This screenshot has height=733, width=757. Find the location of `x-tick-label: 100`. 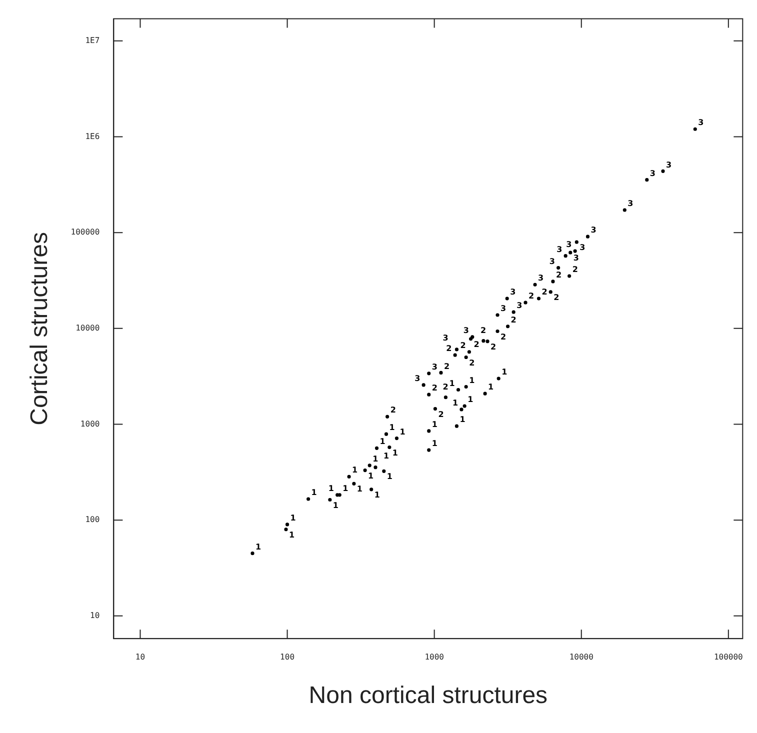

x-tick-label: 100 is located at coordinates (287, 657).